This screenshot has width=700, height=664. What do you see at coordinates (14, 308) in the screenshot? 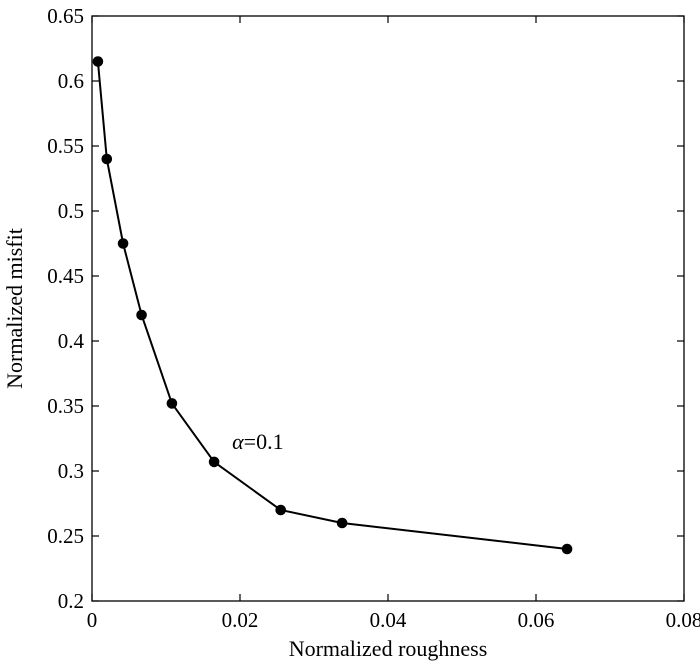
I see `y-axis-label: Normalized misfit` at bounding box center [14, 308].